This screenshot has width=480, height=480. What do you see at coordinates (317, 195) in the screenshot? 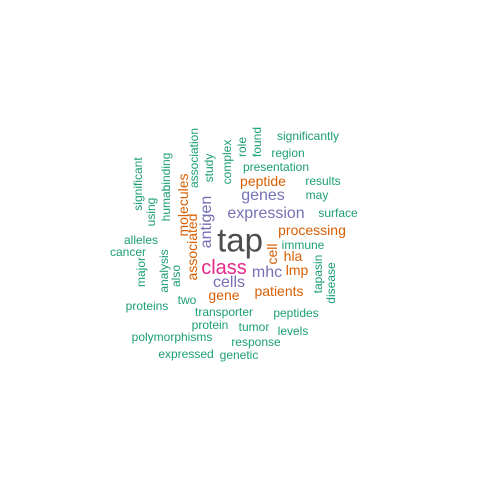
I see `word-may: may` at bounding box center [317, 195].